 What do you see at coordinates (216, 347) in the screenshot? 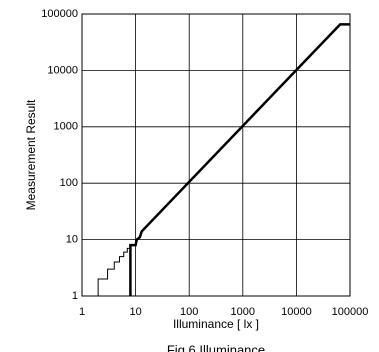
I see `chart-title: Fig.6 Illuminance` at bounding box center [216, 347].